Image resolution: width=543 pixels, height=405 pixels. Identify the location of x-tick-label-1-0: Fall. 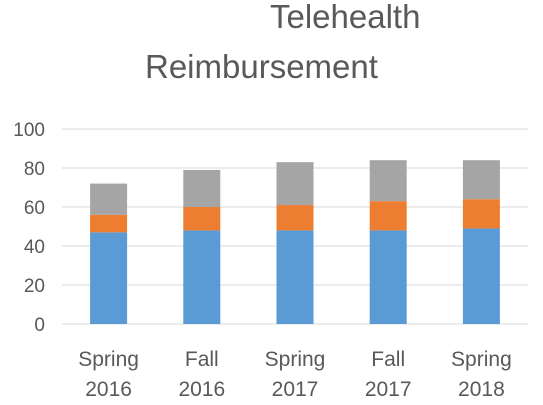
(202, 359).